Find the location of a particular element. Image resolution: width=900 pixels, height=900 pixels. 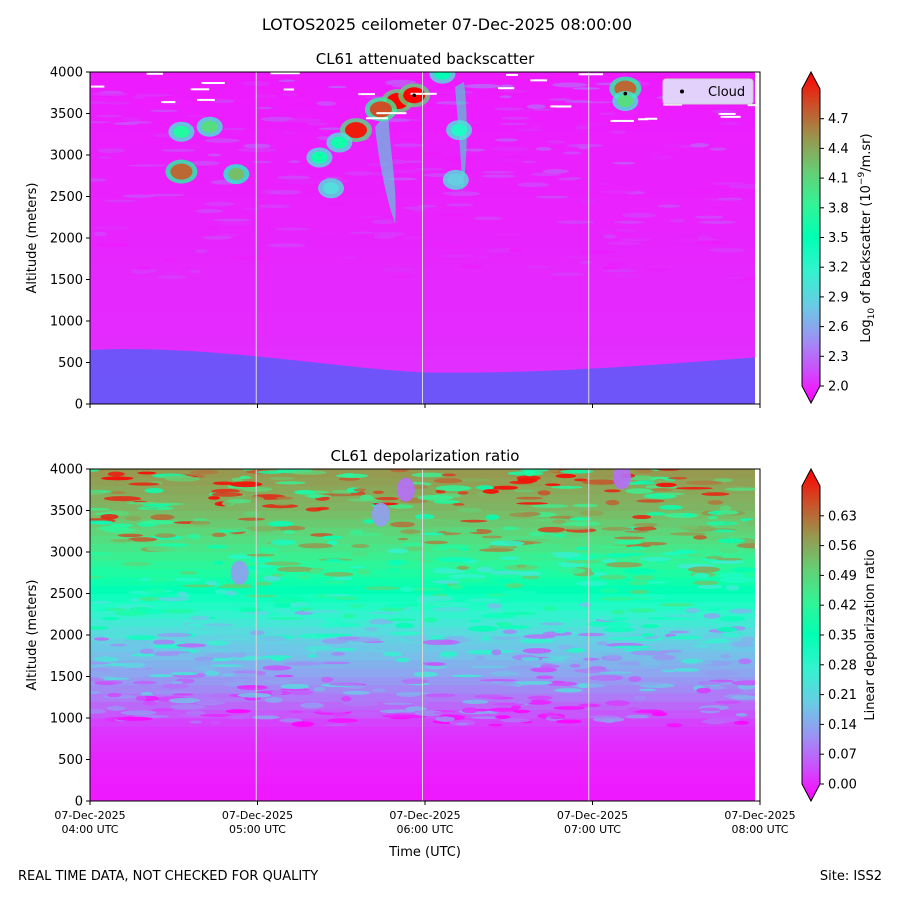

depolarization-colorbar-label: Linear depolarization ratio is located at coordinates (870, 634).